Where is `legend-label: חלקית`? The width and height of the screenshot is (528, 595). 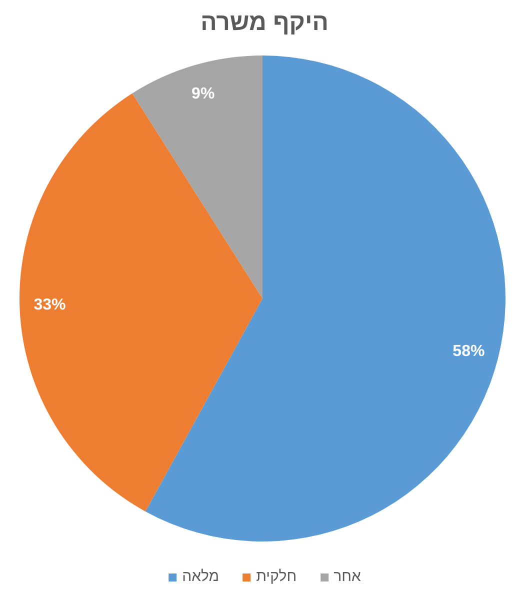 legend-label: חלקית is located at coordinates (276, 576).